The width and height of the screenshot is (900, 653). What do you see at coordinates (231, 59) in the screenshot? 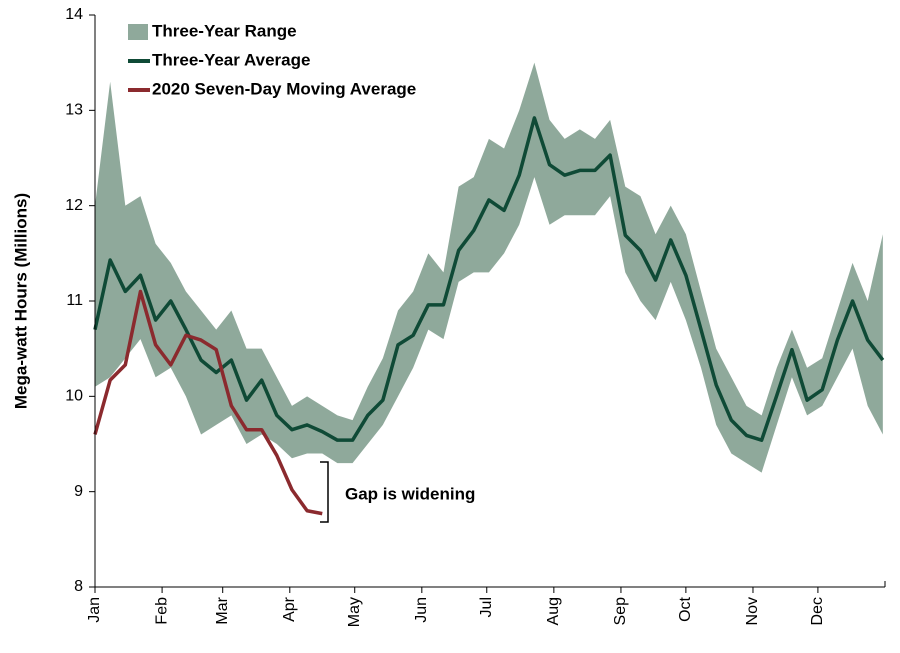
I see `legend-label: Three-Year Average` at bounding box center [231, 59].